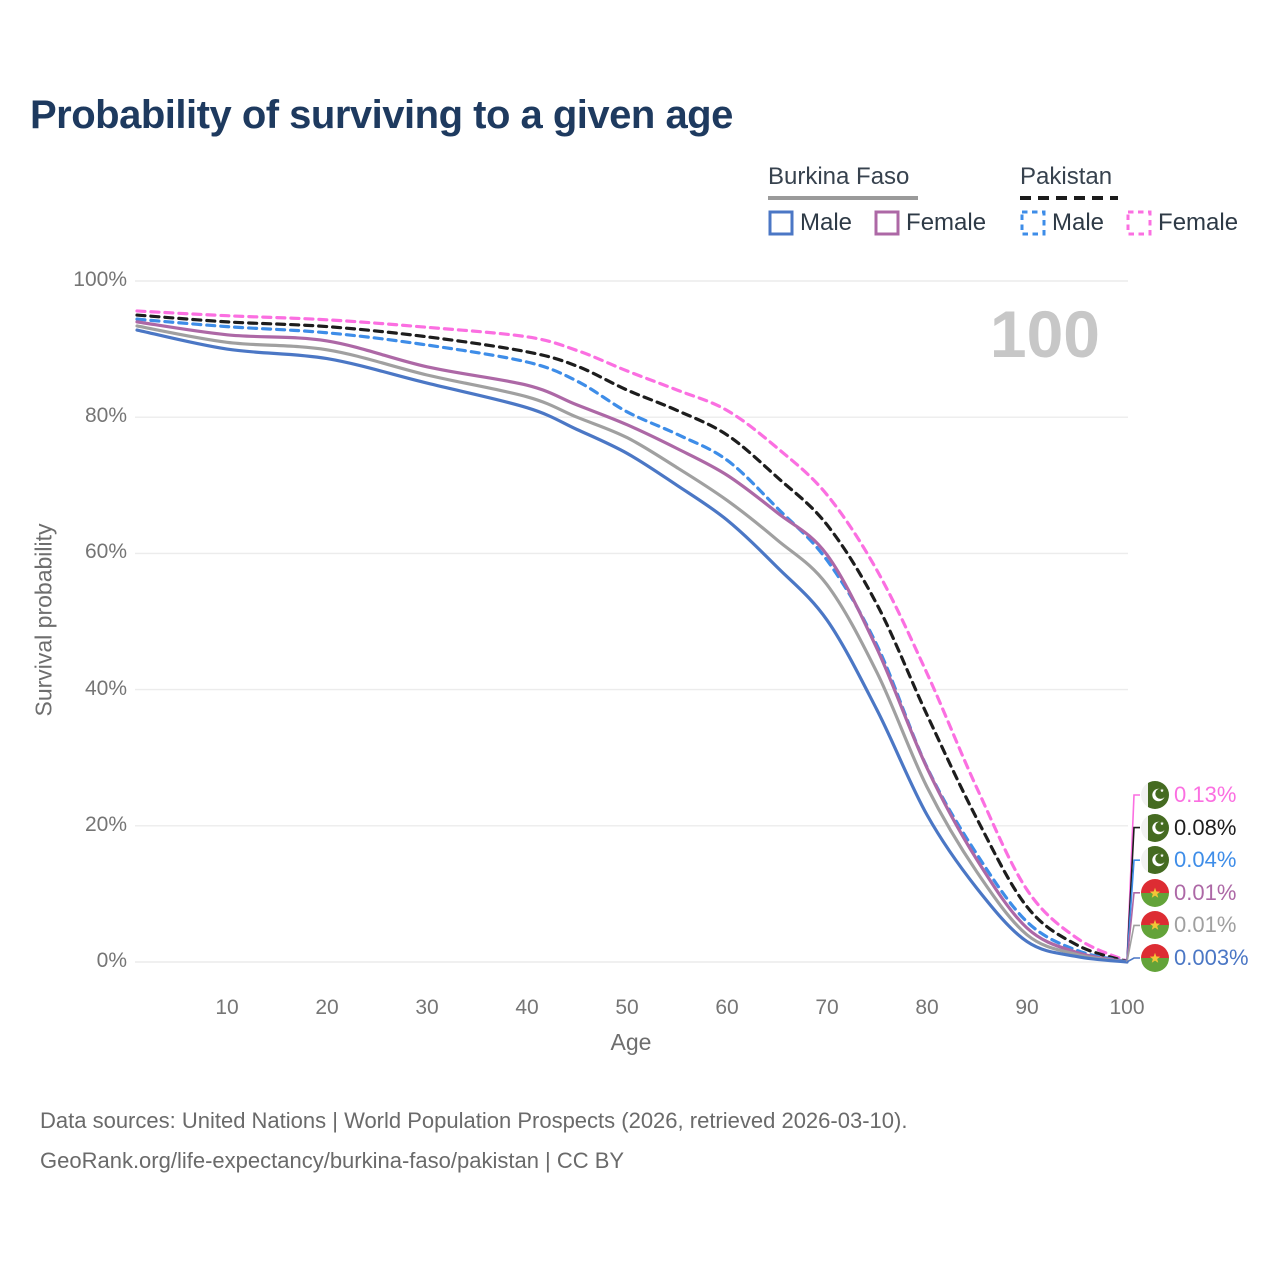 Image resolution: width=1280 pixels, height=1280 pixels. I want to click on y-tick-80: 80%, so click(105, 416).